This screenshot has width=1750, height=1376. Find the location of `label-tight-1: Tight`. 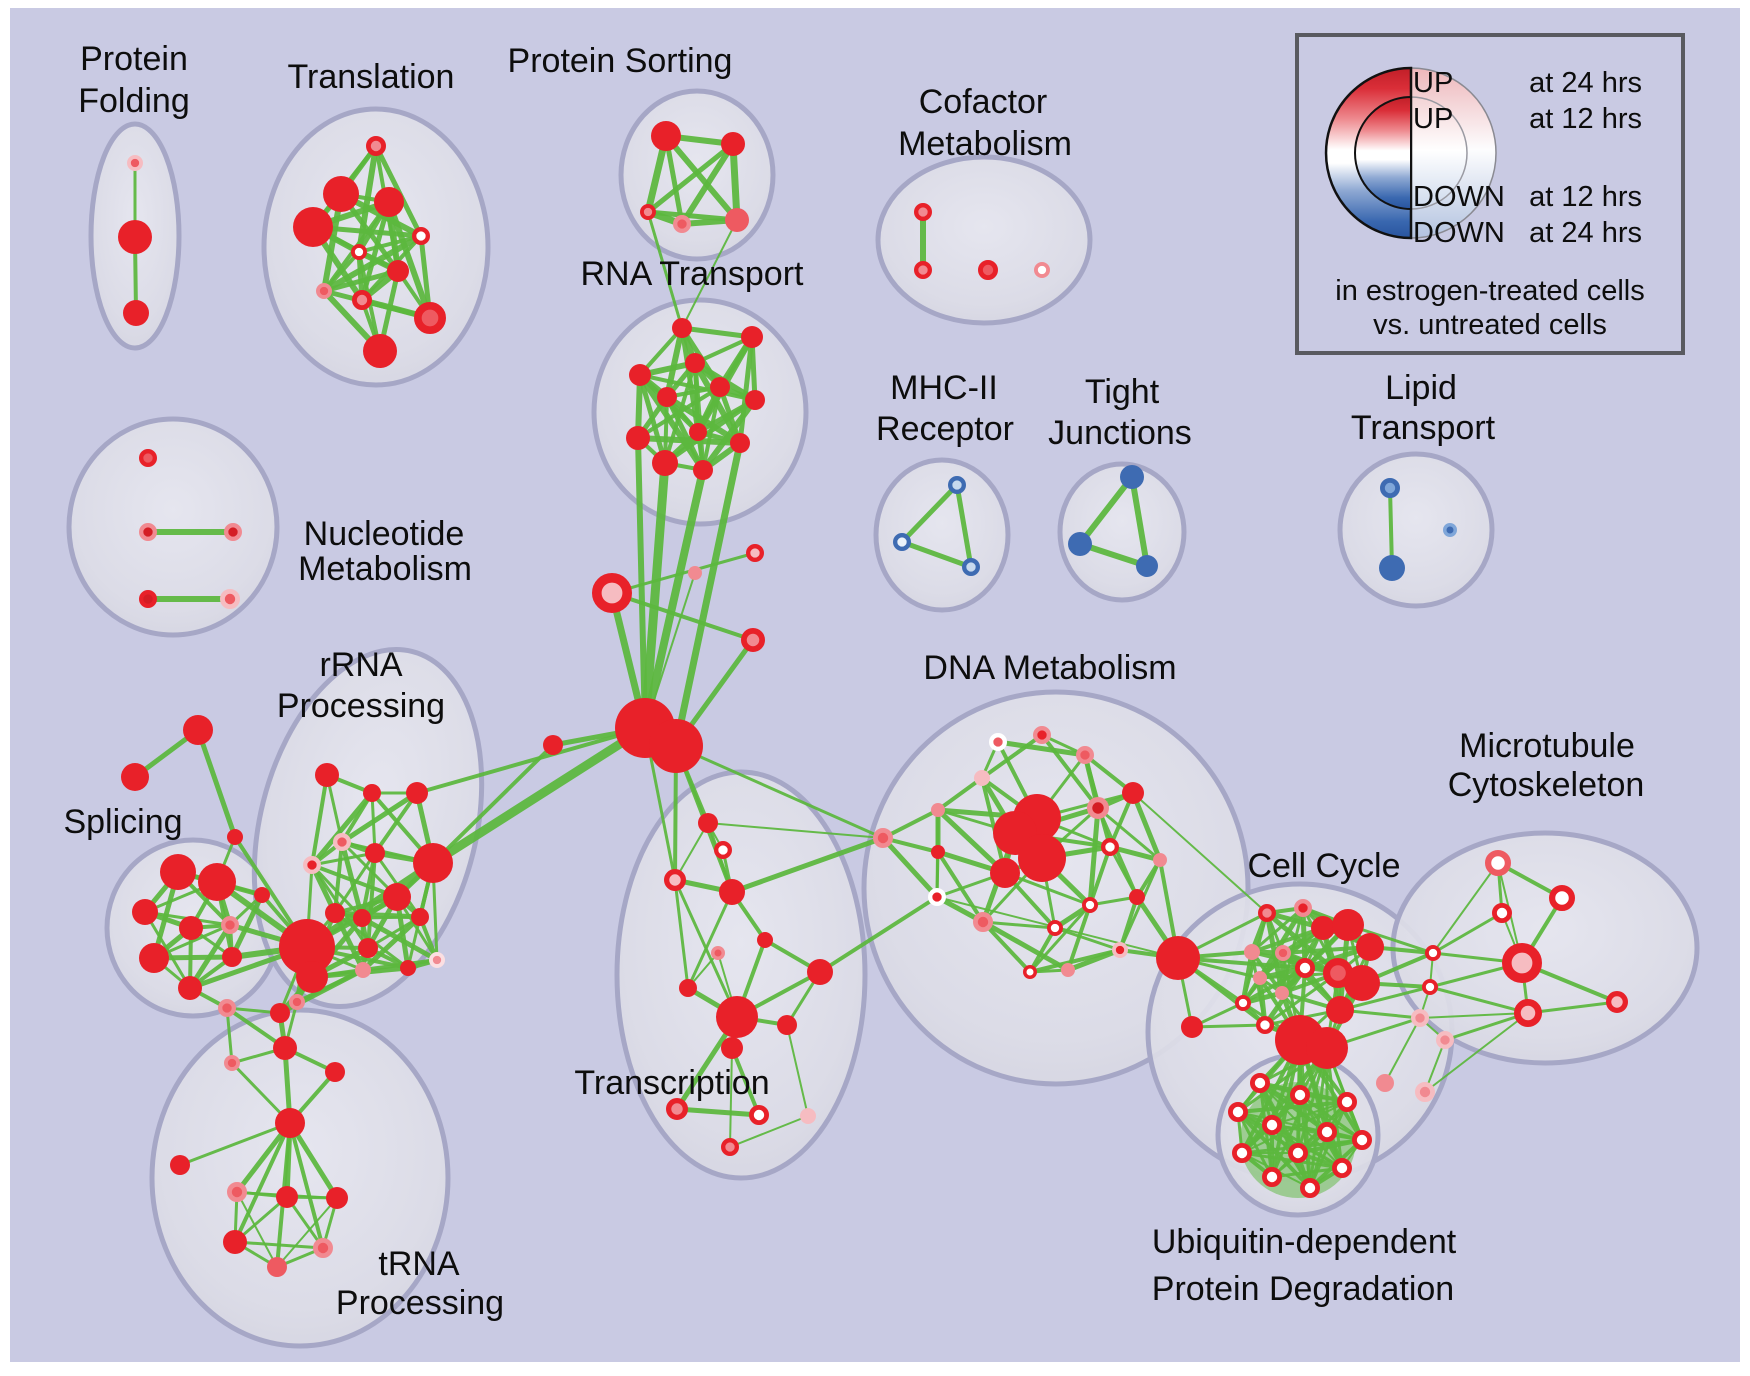

label-tight-1: Tight is located at coordinates (1122, 392).